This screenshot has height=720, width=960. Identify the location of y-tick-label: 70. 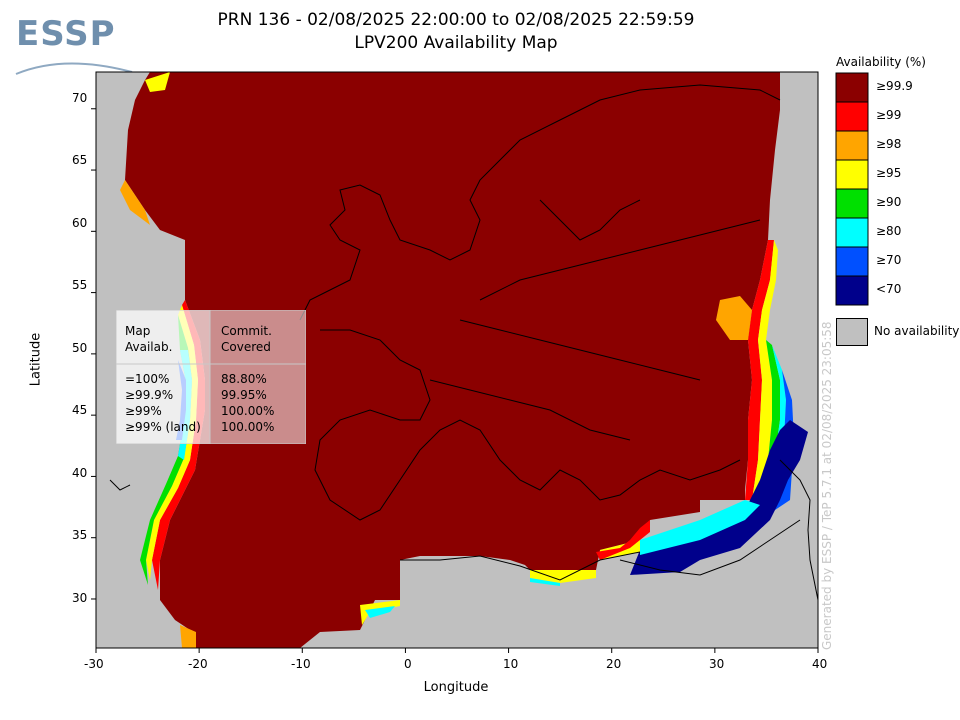
(80, 98).